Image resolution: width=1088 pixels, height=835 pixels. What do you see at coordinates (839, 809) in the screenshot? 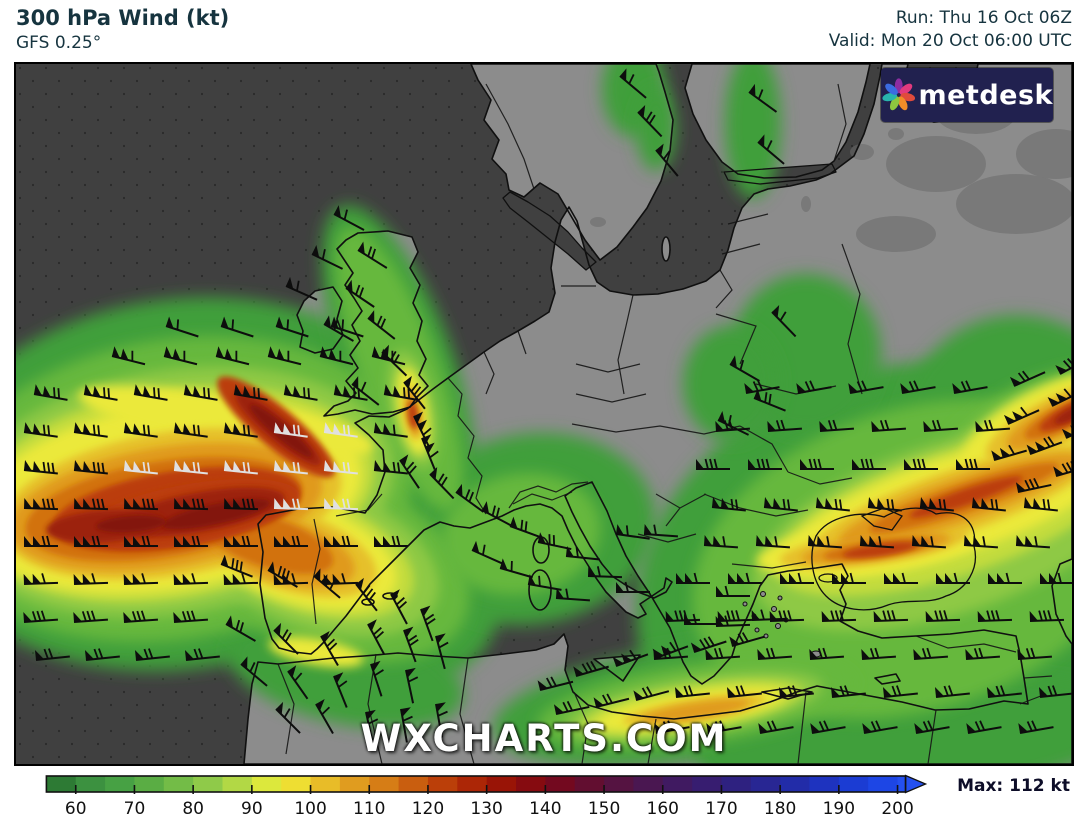
I see `svg-text: 190` at bounding box center [839, 809].